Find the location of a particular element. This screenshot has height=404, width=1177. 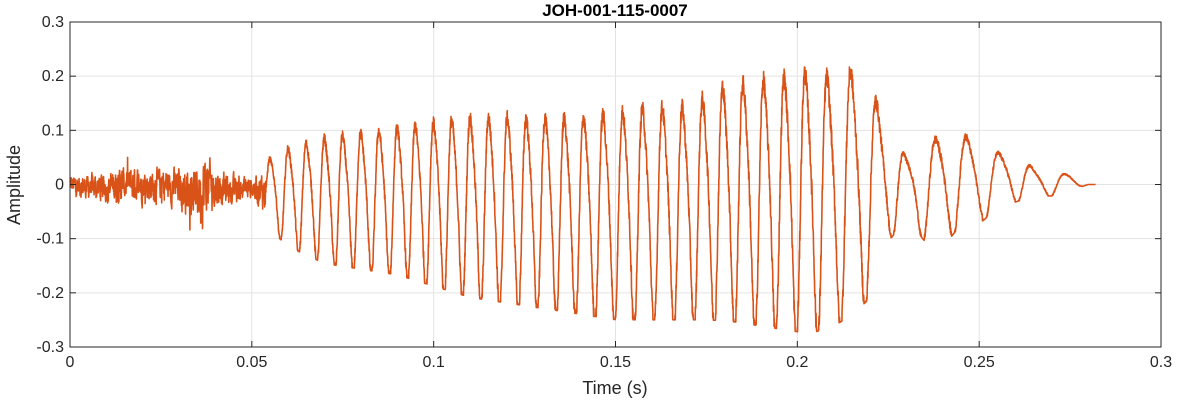

y-tick-label: -0.3 is located at coordinates (50, 347).